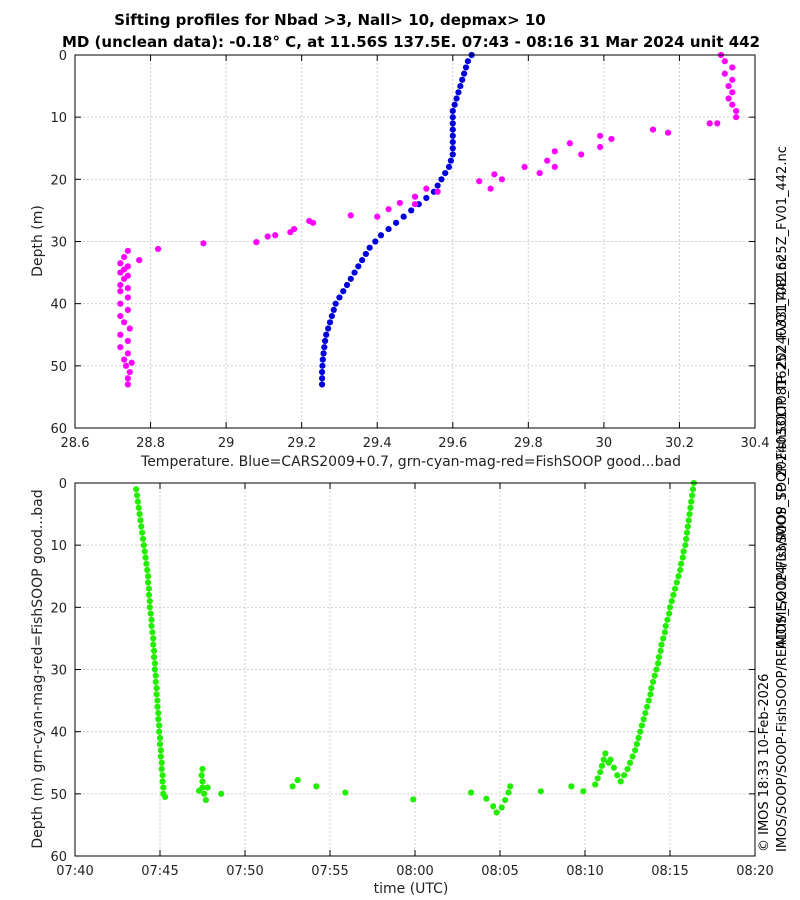 Image resolution: width=800 pixels, height=900 pixels. I want to click on temperature-x-tick-label: 30, so click(604, 443).